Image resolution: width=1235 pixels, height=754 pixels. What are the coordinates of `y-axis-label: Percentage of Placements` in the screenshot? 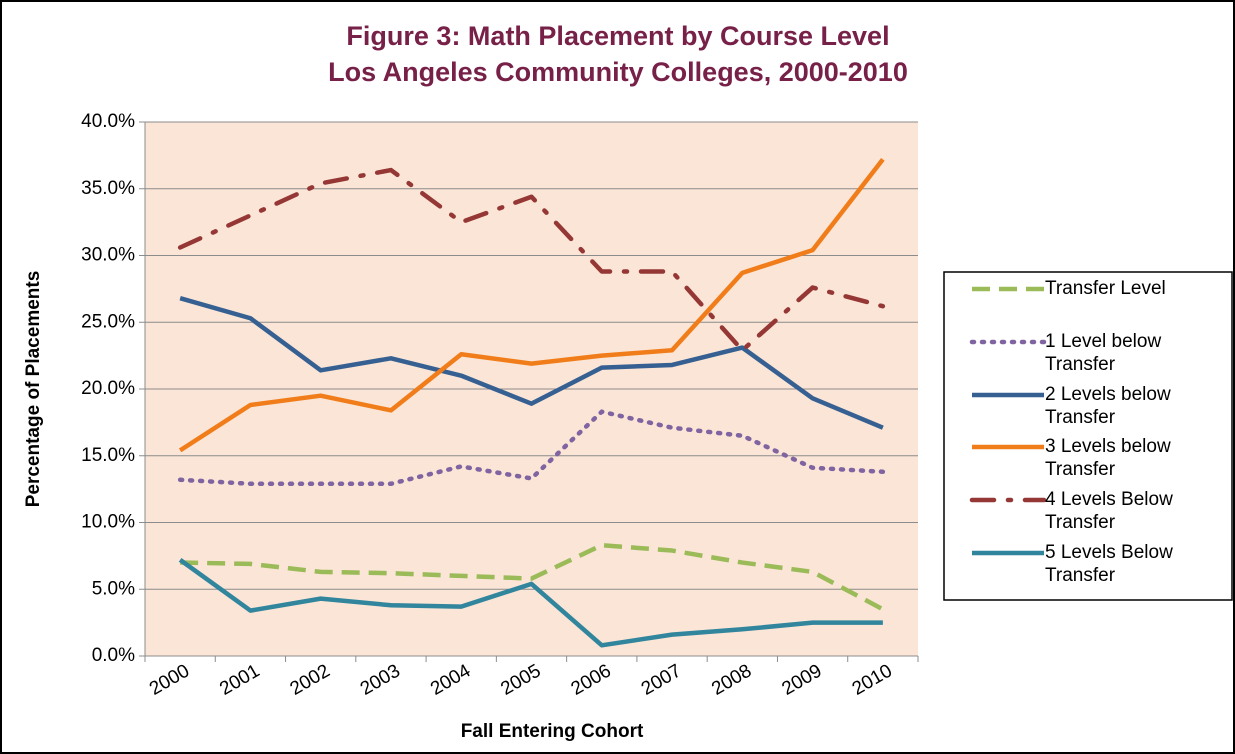 It's located at (33, 389).